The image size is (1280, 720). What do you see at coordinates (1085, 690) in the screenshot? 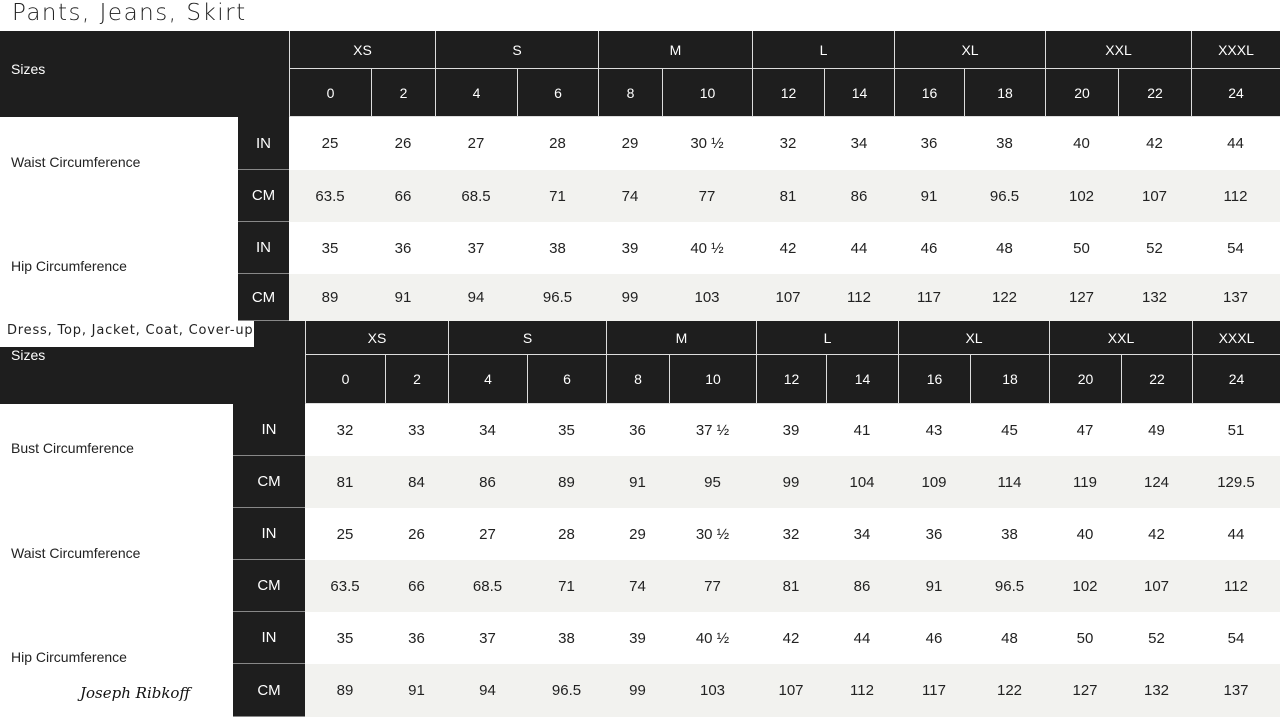
I see `table-cell: 127` at bounding box center [1085, 690].